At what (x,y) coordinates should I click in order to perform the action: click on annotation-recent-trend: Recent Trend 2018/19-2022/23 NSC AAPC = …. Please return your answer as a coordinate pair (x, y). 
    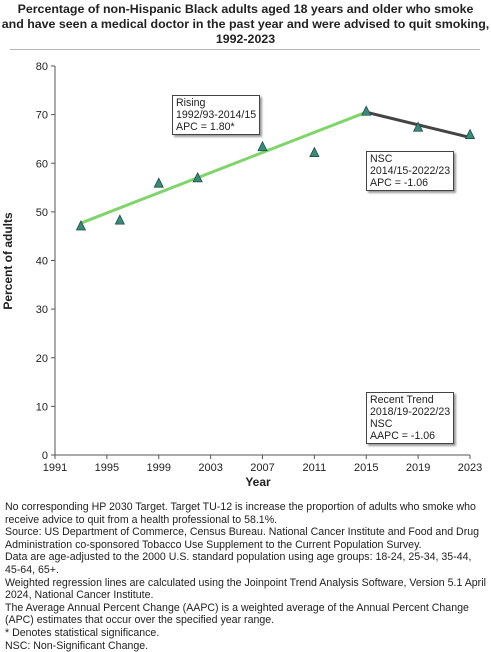
    Looking at the image, I should click on (410, 418).